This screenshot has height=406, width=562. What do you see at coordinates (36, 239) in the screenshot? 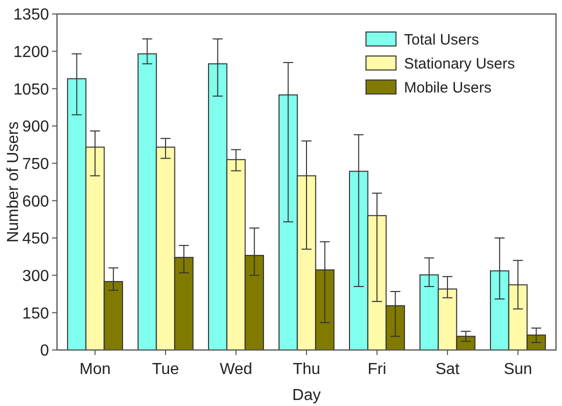
I see `y-tick-label: 450` at bounding box center [36, 239].